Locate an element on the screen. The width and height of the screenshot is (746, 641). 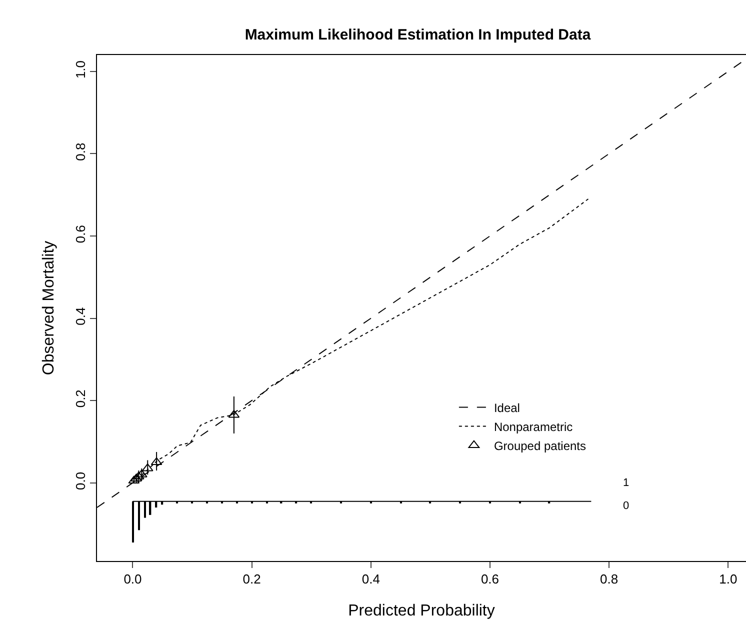
y-tick-label: 0.8 is located at coordinates (80, 151).